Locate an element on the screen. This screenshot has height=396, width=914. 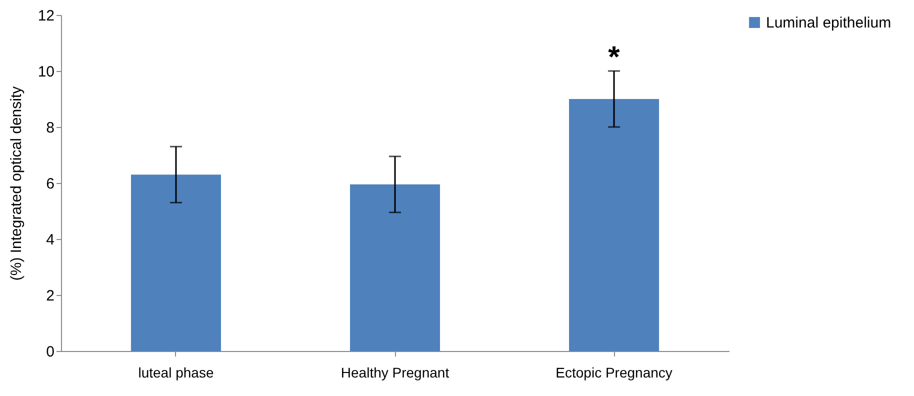
y-tick-label: 6 is located at coordinates (50, 184).